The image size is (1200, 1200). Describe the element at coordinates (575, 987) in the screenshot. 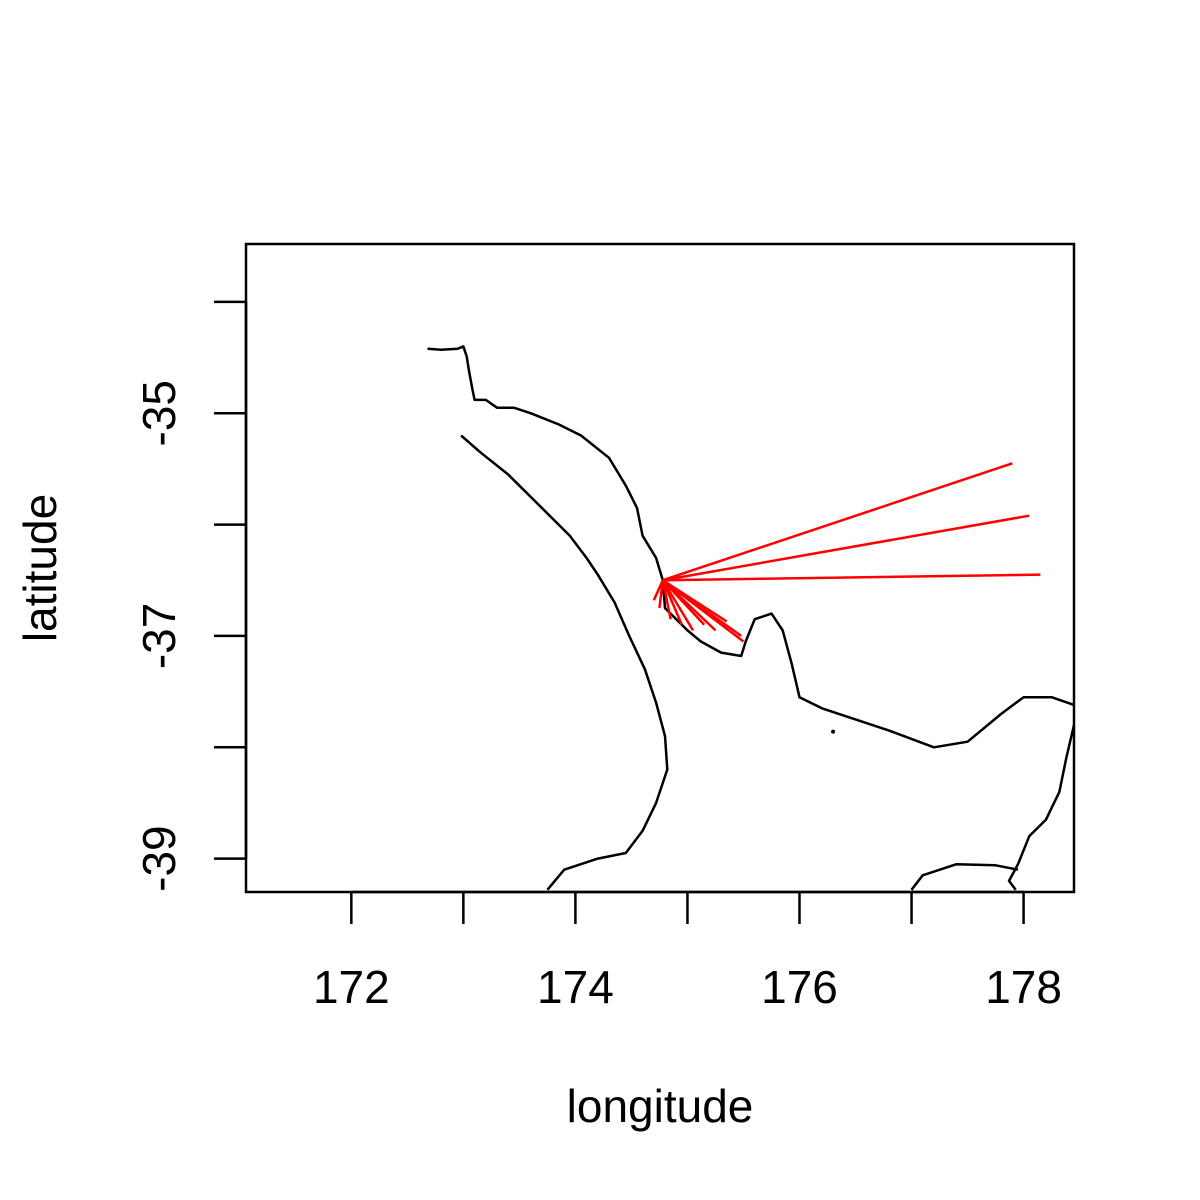

I see `x-tick-label: 174` at that location.